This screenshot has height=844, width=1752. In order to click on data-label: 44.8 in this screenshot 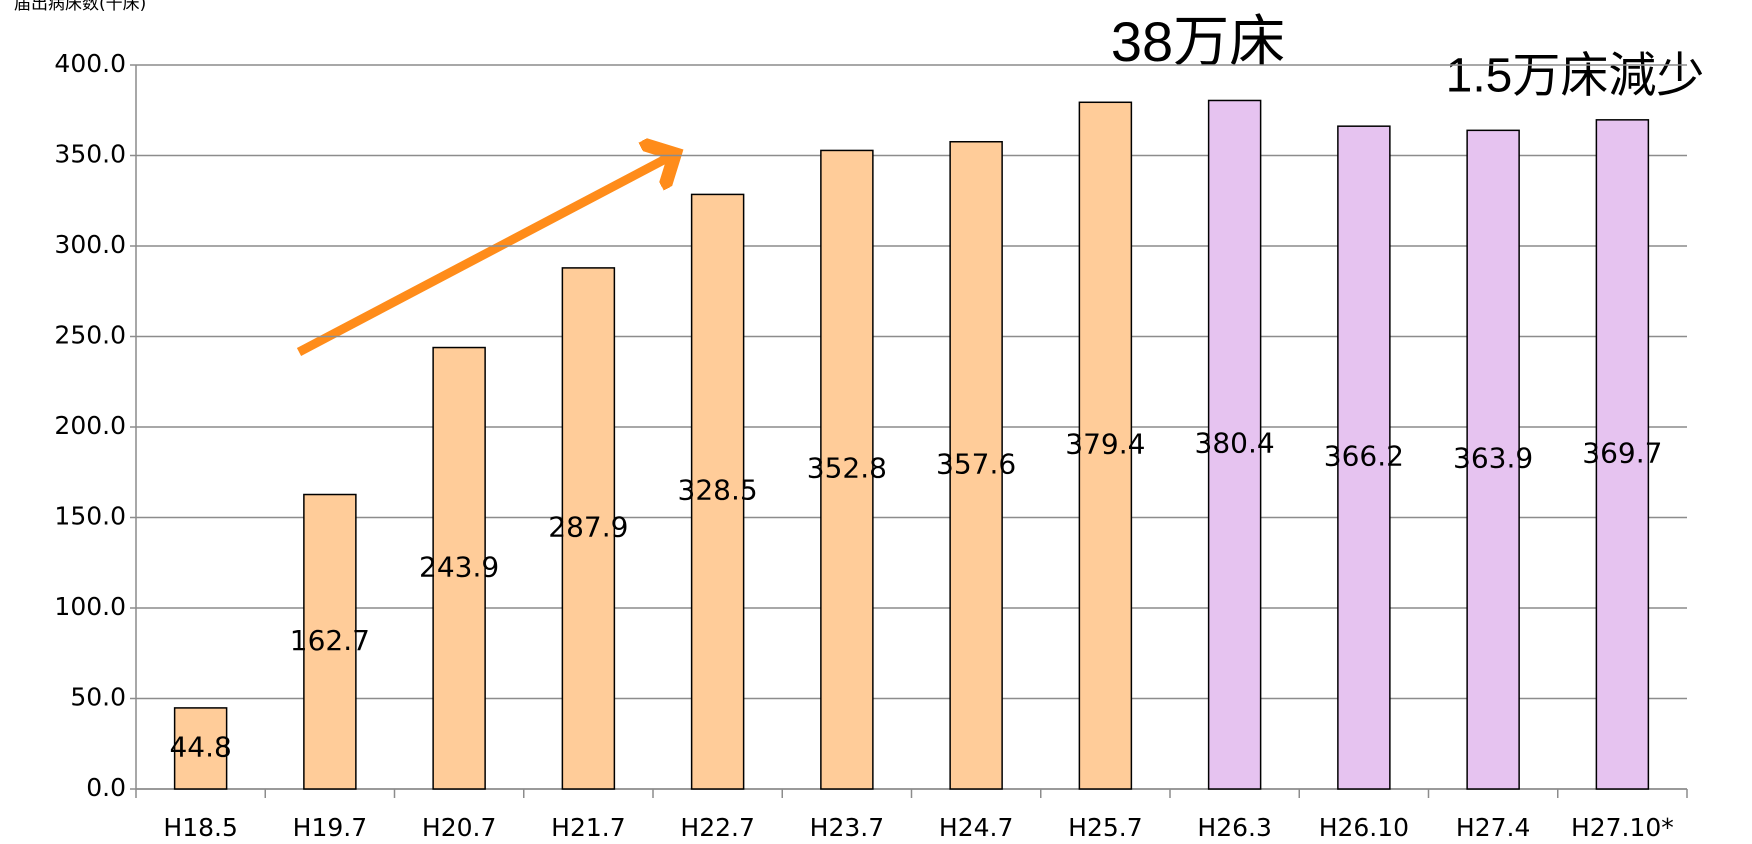, I will do `click(200, 746)`.